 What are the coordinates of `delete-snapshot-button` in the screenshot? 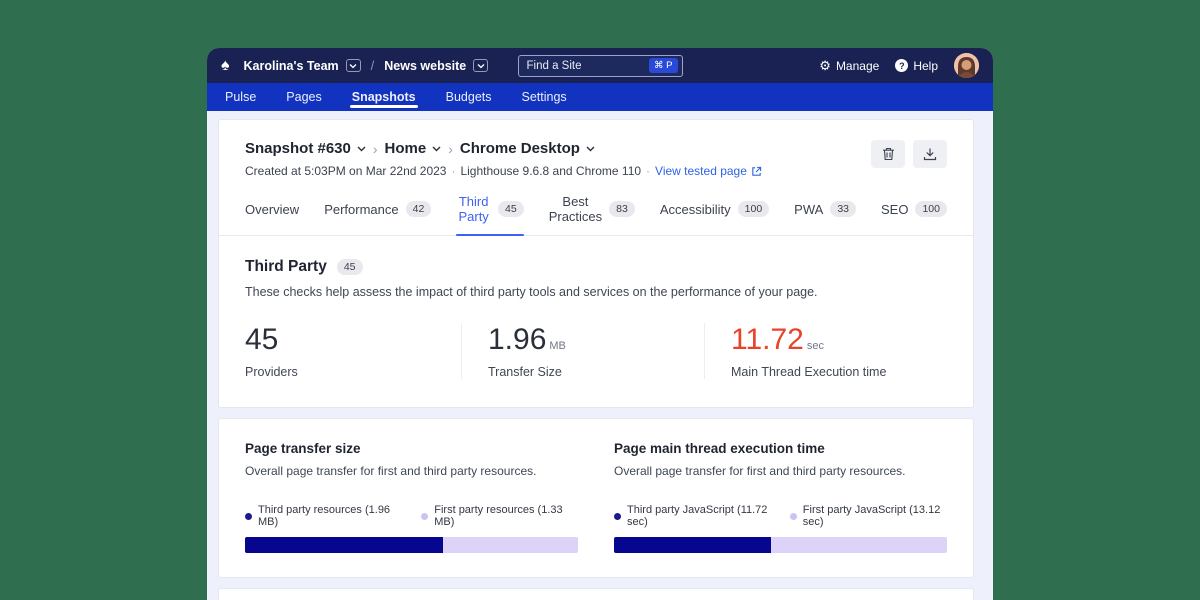 It's located at (888, 154).